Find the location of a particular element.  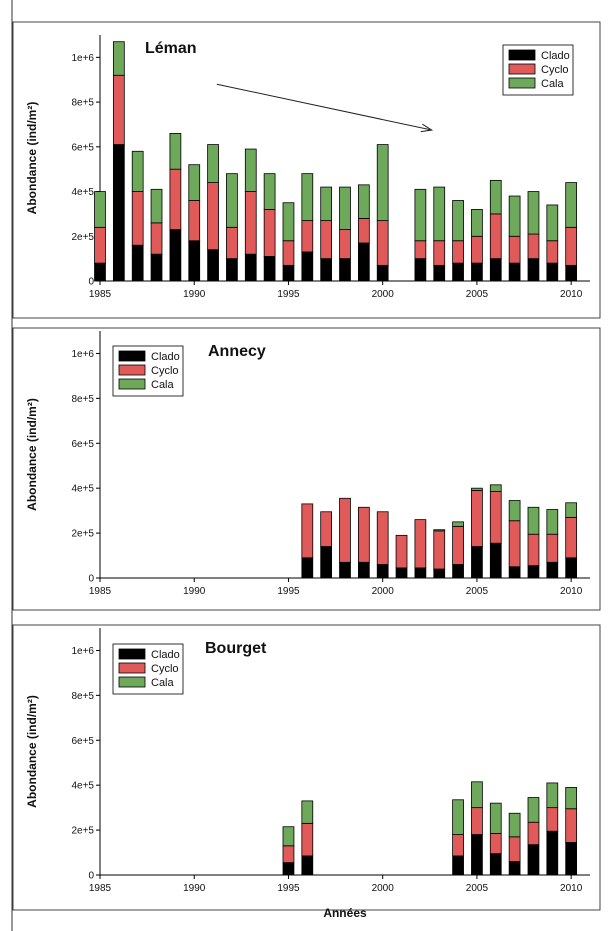

bar-clado-2003 is located at coordinates (439, 273).